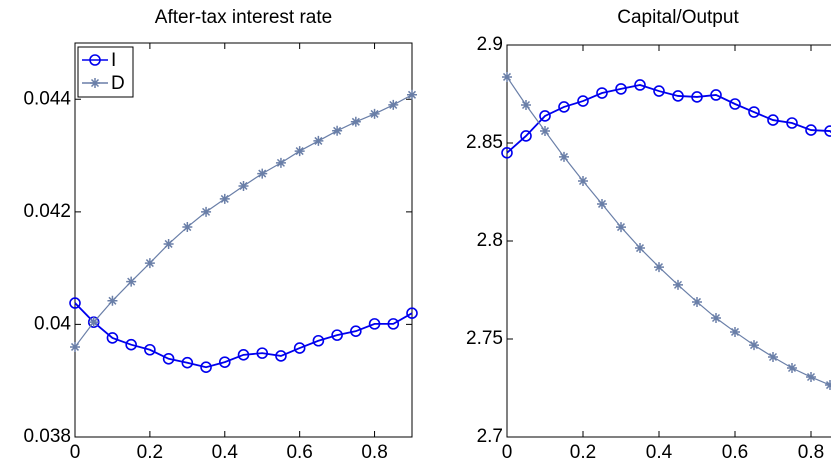 The image size is (831, 467). I want to click on legend-box, so click(105, 72).